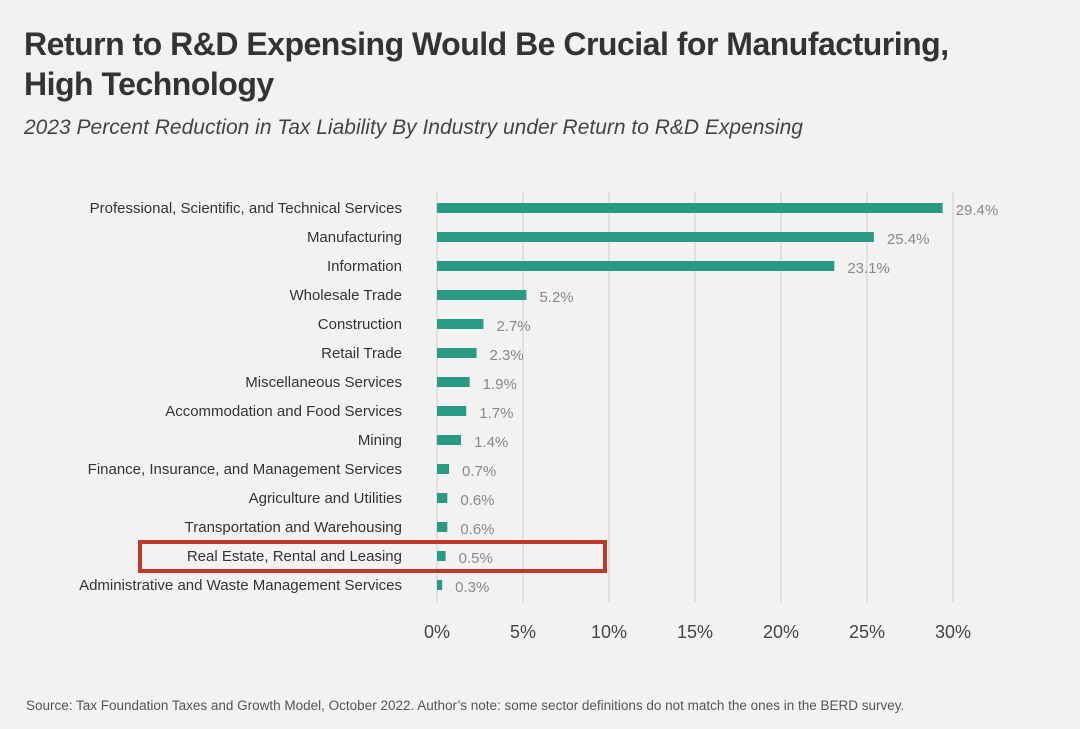 The image size is (1080, 729). Describe the element at coordinates (472, 587) in the screenshot. I see `value-label: 0.3%` at that location.